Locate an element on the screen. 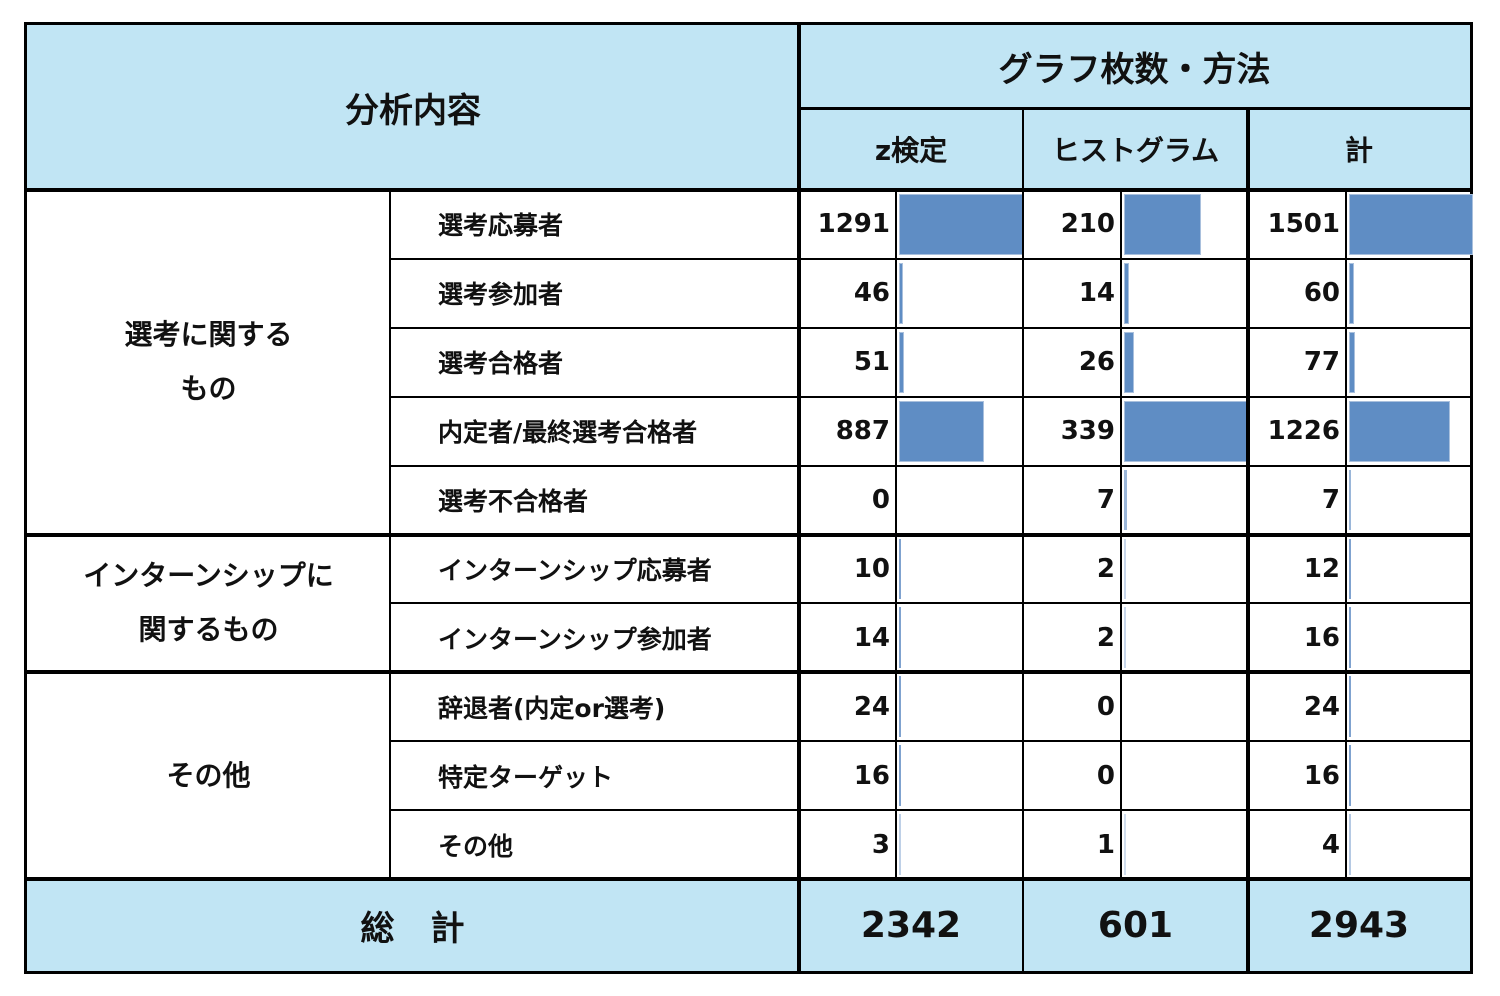  value-z: 46 is located at coordinates (871, 293).